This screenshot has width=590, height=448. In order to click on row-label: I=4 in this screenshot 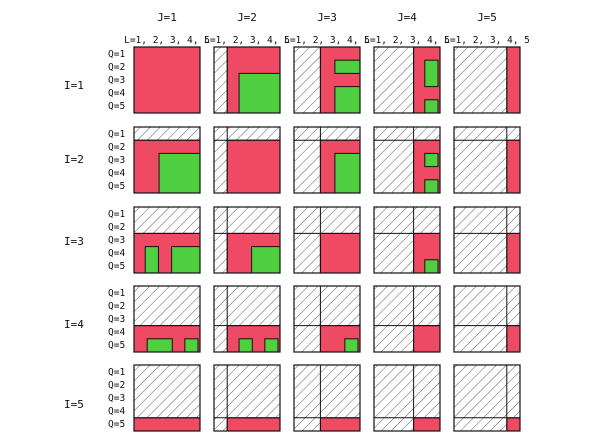, I will do `click(74, 324)`.